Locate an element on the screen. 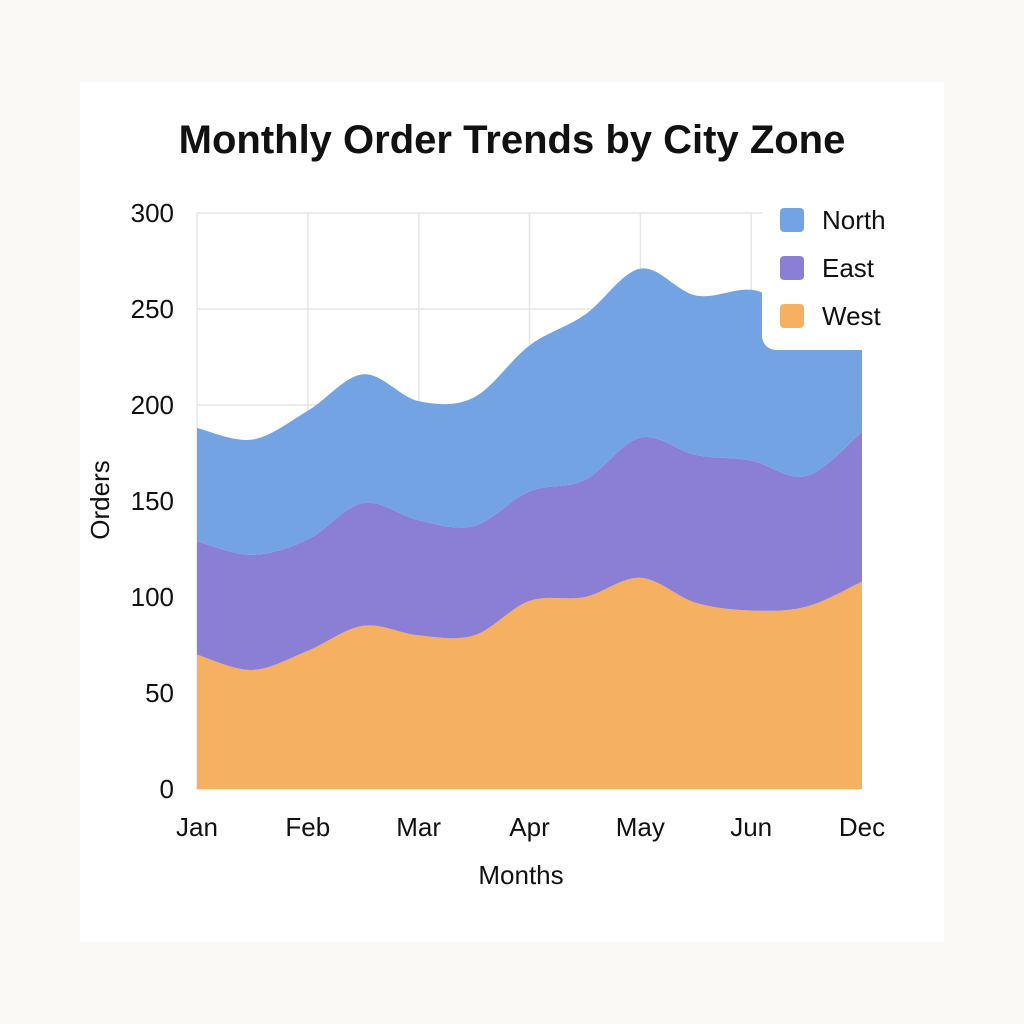 This screenshot has height=1024, width=1024. y-tick-label: 0 is located at coordinates (167, 789).